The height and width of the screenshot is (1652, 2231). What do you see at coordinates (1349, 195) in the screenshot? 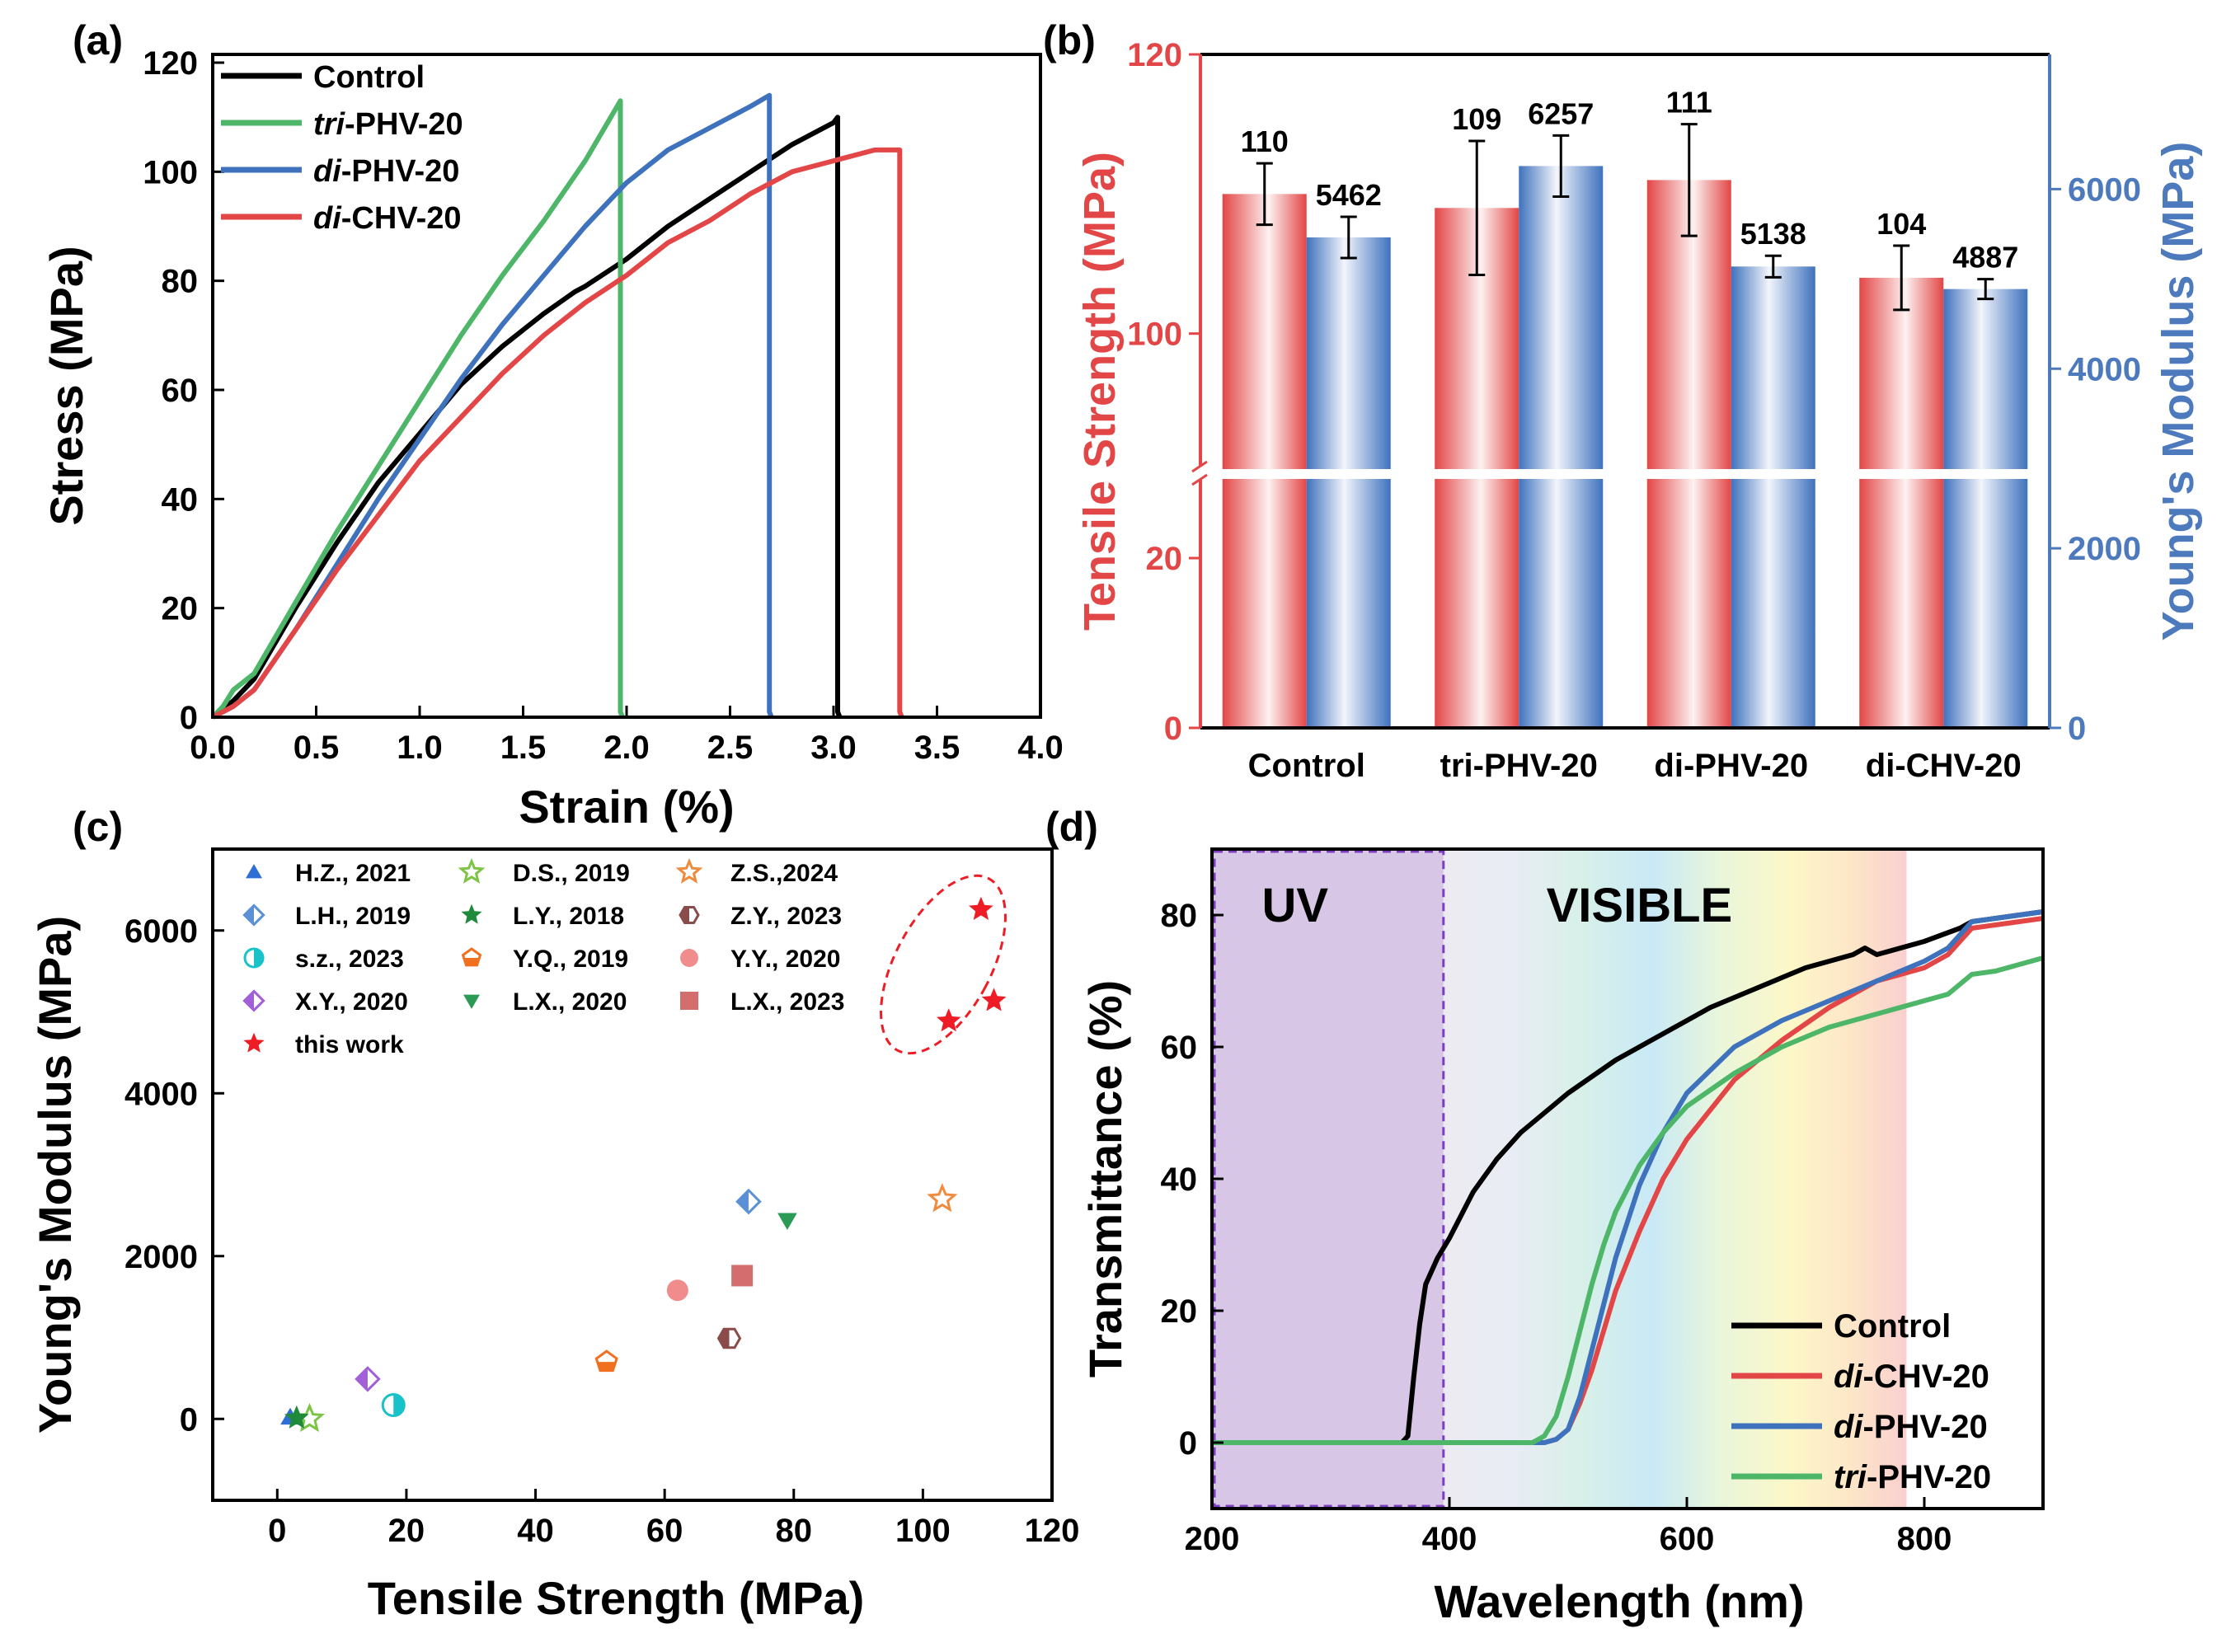
I see `data-label-modulus: 5462` at bounding box center [1349, 195].